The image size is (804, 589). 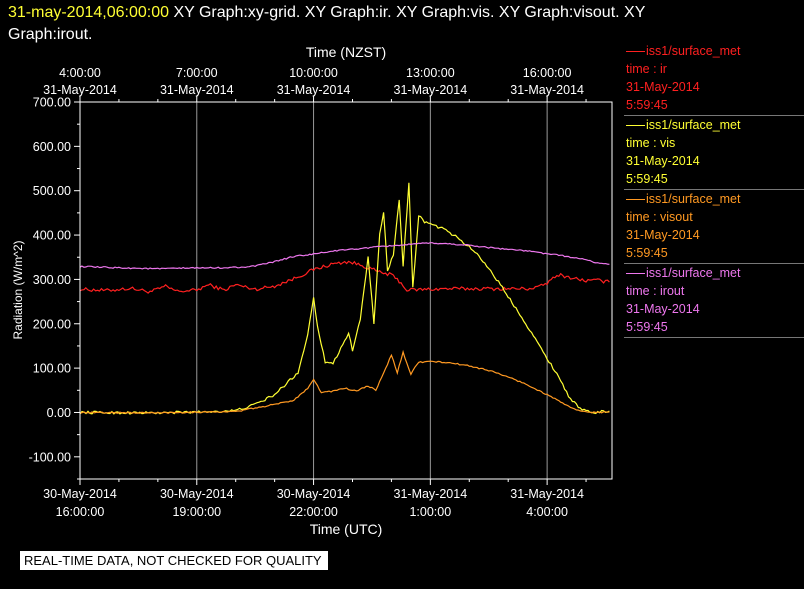 What do you see at coordinates (313, 73) in the screenshot?
I see `x2-tick-label-time: 10:00:00` at bounding box center [313, 73].